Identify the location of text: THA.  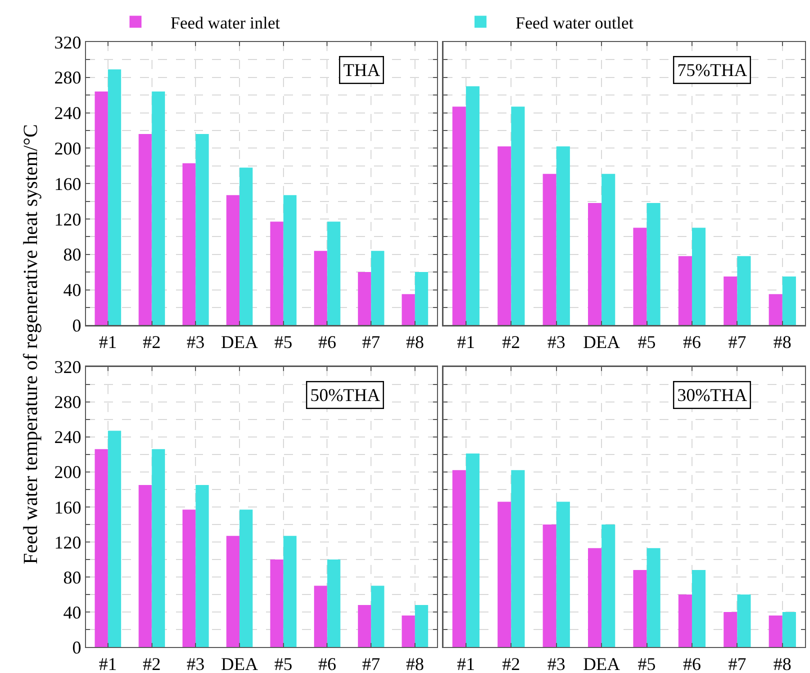
(361, 70).